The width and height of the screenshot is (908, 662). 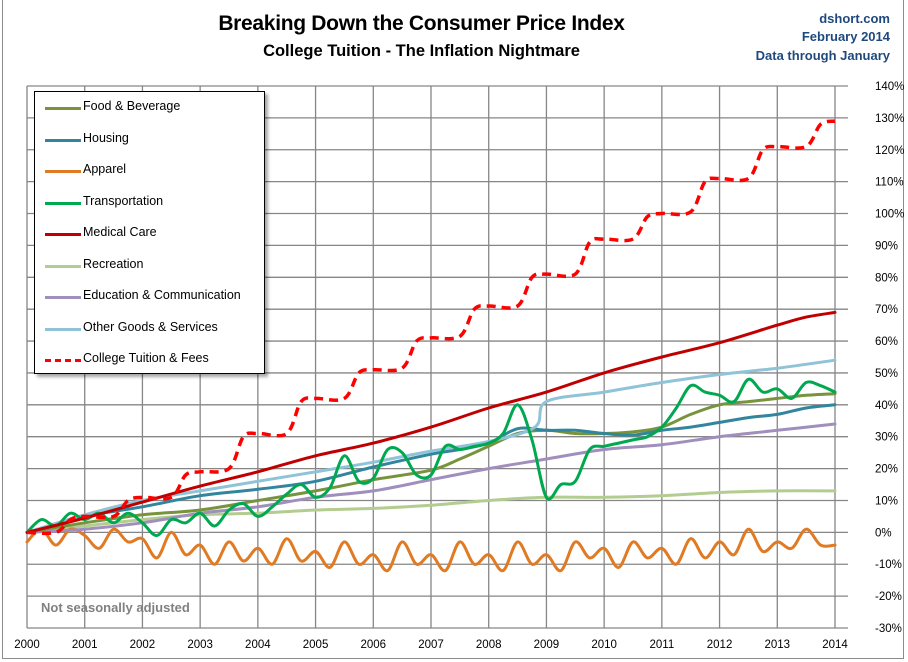 What do you see at coordinates (835, 645) in the screenshot?
I see `x-tick-label: 2014` at bounding box center [835, 645].